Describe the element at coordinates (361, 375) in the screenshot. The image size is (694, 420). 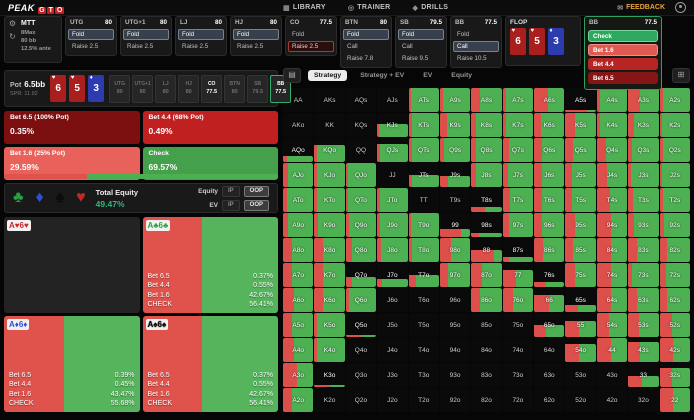
I see `matrix-cell-Q3o: Q3o` at that location.